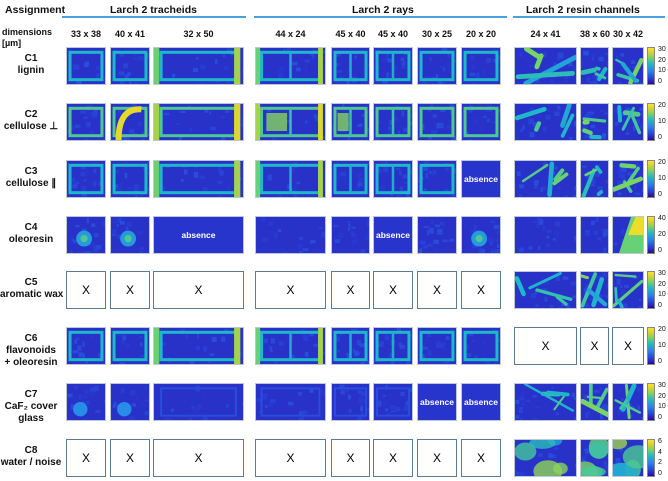 The image size is (668, 481). What do you see at coordinates (651, 290) in the screenshot?
I see `colorbar` at bounding box center [651, 290].